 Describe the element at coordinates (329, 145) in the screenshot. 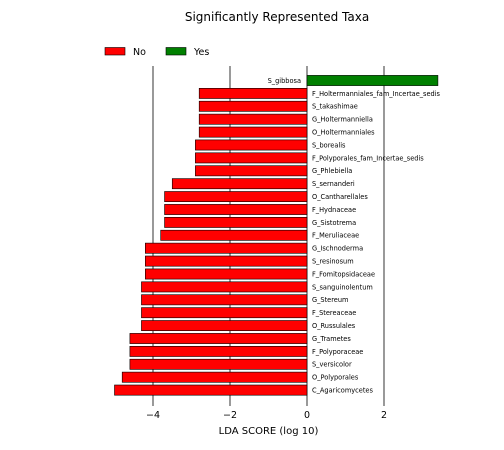

I see `bar-label: S_borealis` at that location.